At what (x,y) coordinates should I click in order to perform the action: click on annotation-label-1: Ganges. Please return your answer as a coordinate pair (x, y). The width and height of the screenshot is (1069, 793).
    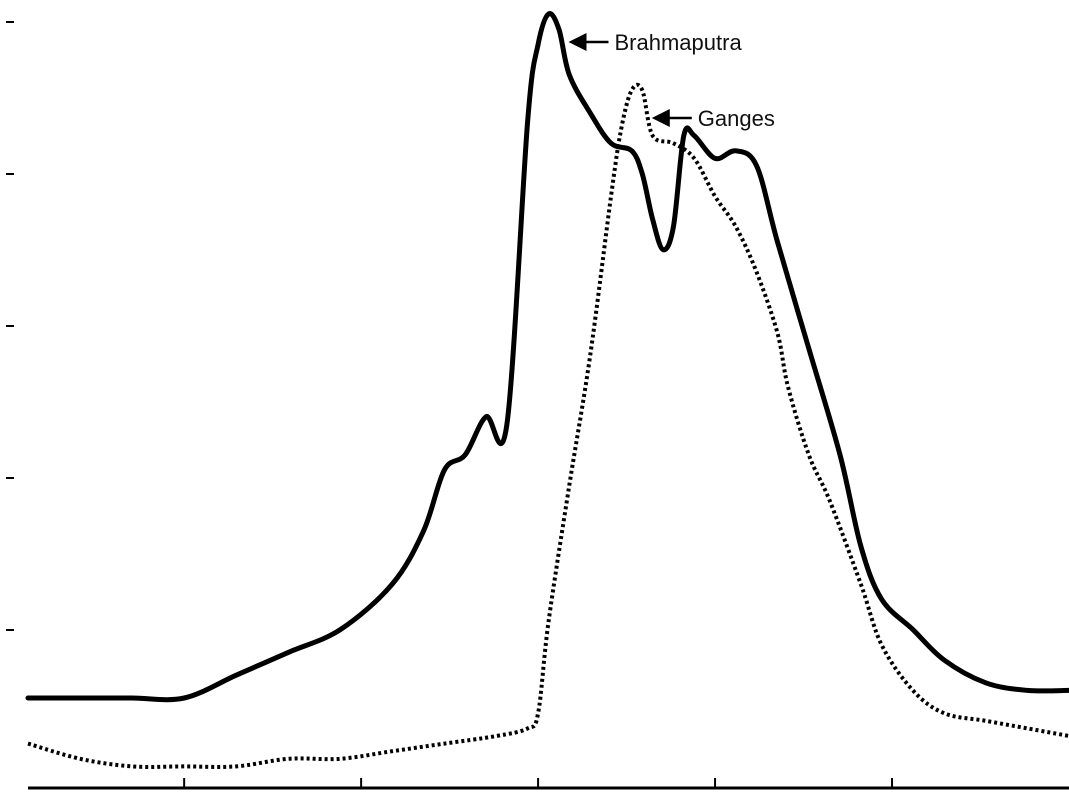
    Looking at the image, I should click on (736, 118).